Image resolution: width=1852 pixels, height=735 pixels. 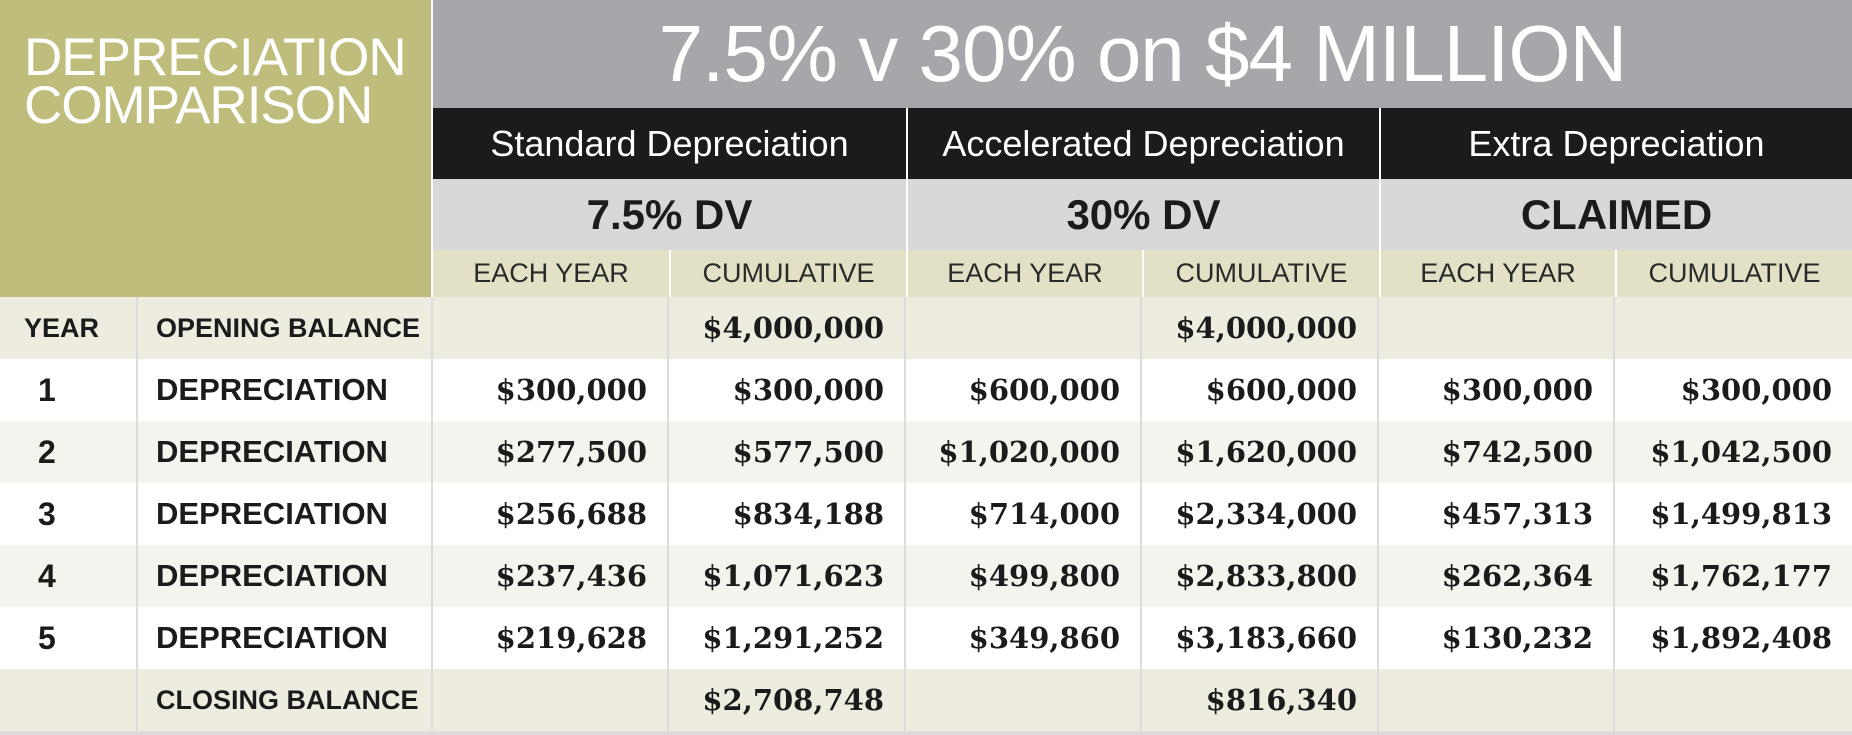 What do you see at coordinates (551, 514) in the screenshot?
I see `table-cell: $256,688` at bounding box center [551, 514].